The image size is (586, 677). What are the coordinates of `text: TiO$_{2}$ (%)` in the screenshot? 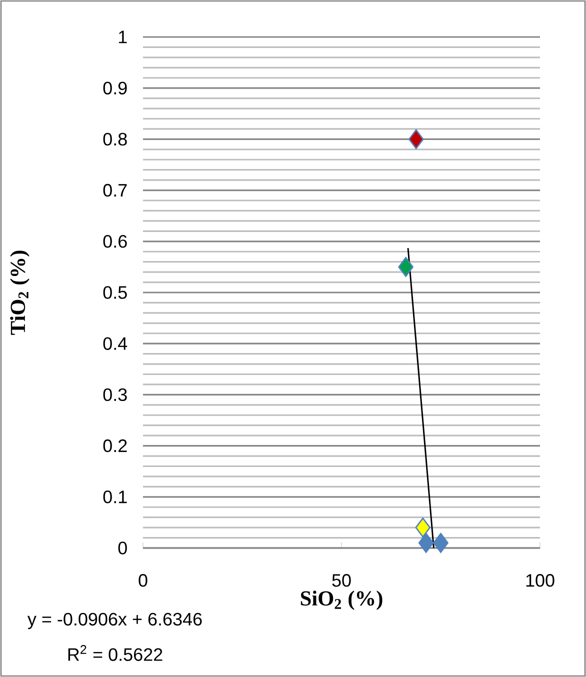 It's located at (20, 292).